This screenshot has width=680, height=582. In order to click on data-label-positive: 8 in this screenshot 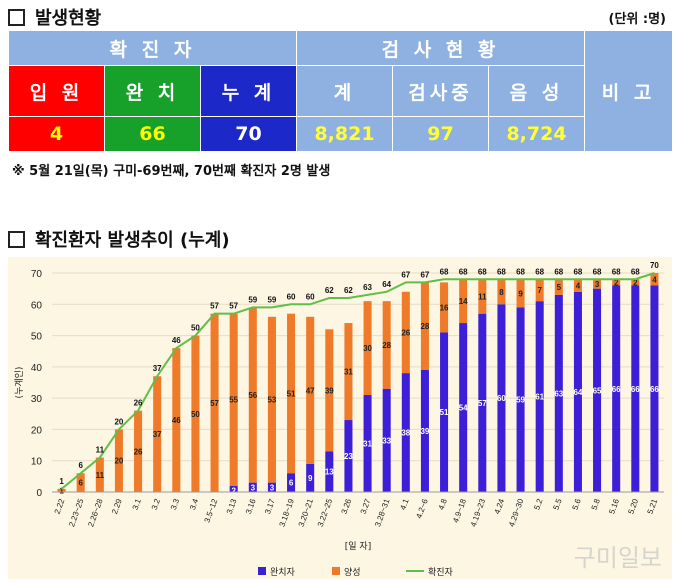, I will do `click(501, 292)`.